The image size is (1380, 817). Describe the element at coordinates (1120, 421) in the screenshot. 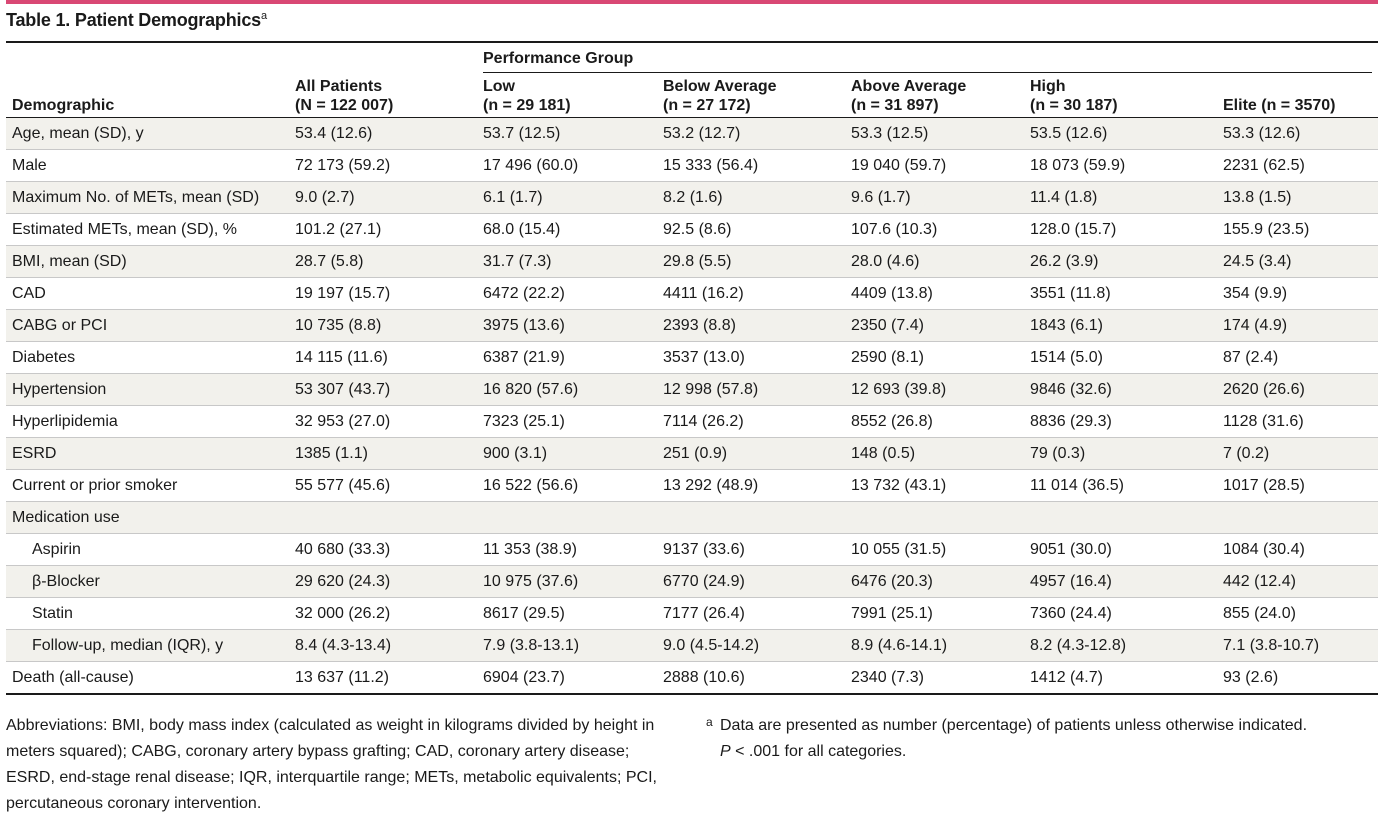

I see `table-cell: 8836 (29.3)` at that location.